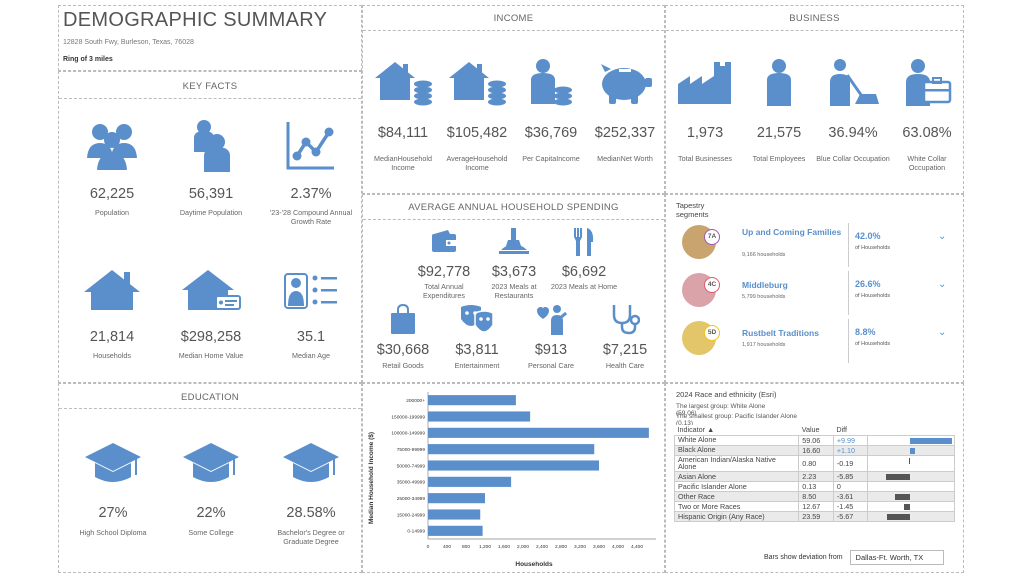 Image resolution: width=1024 pixels, height=576 pixels. I want to click on factory-icon, so click(705, 82).